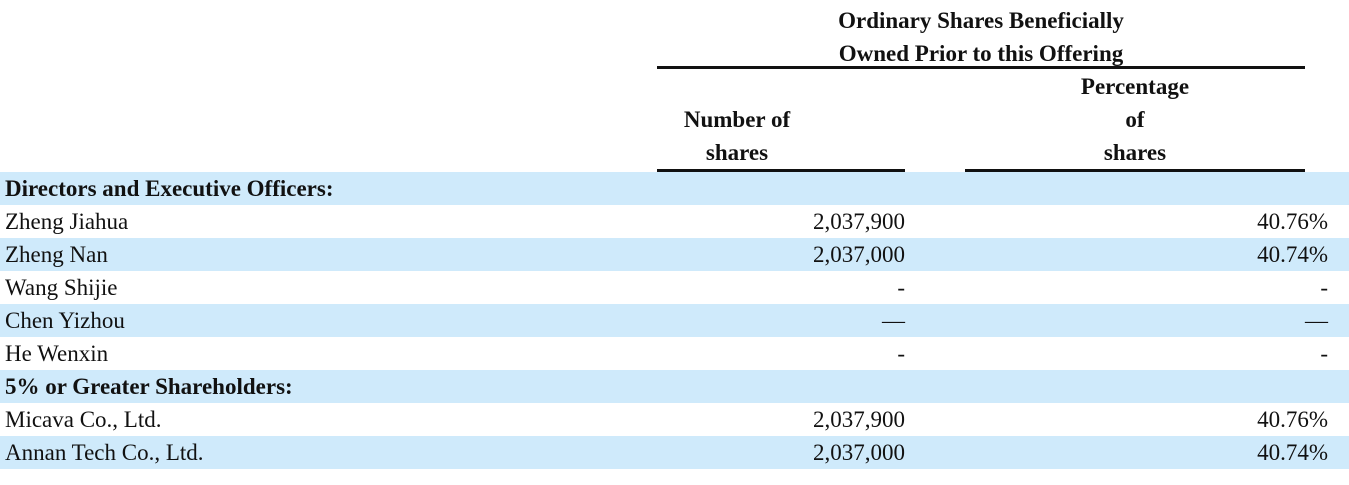 This screenshot has width=1349, height=485. I want to click on row-label: Zheng Jiahua, so click(67, 221).